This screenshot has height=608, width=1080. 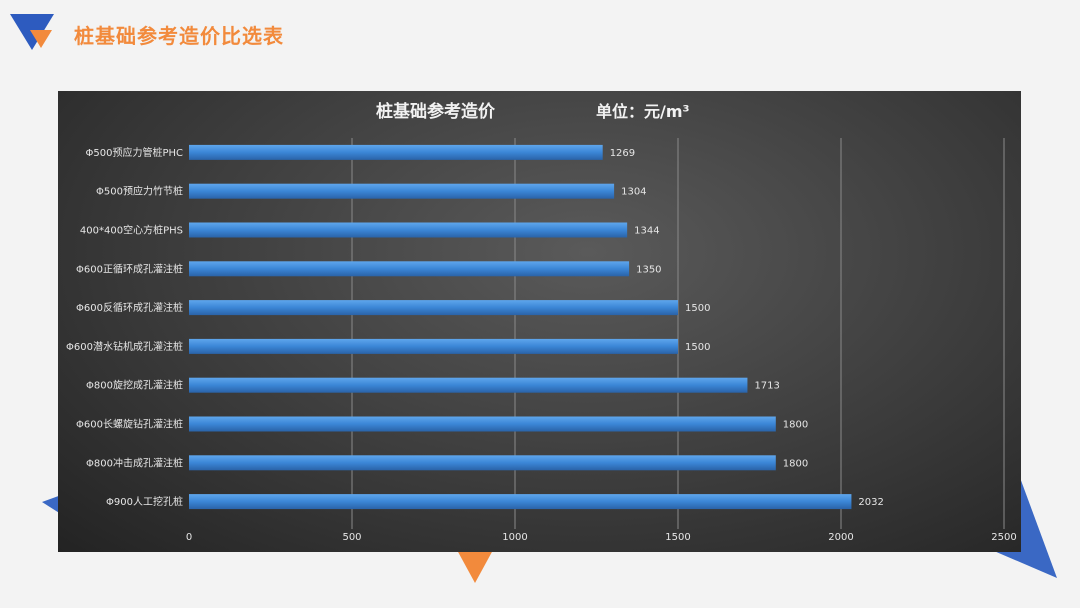 I want to click on slide-title: 桩基础参考造价比选表, so click(x=179, y=36).